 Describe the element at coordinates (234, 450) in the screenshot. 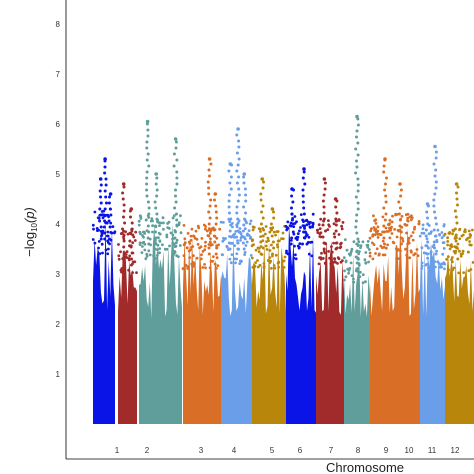

I see `x-tick-label-chr4: 4` at that location.